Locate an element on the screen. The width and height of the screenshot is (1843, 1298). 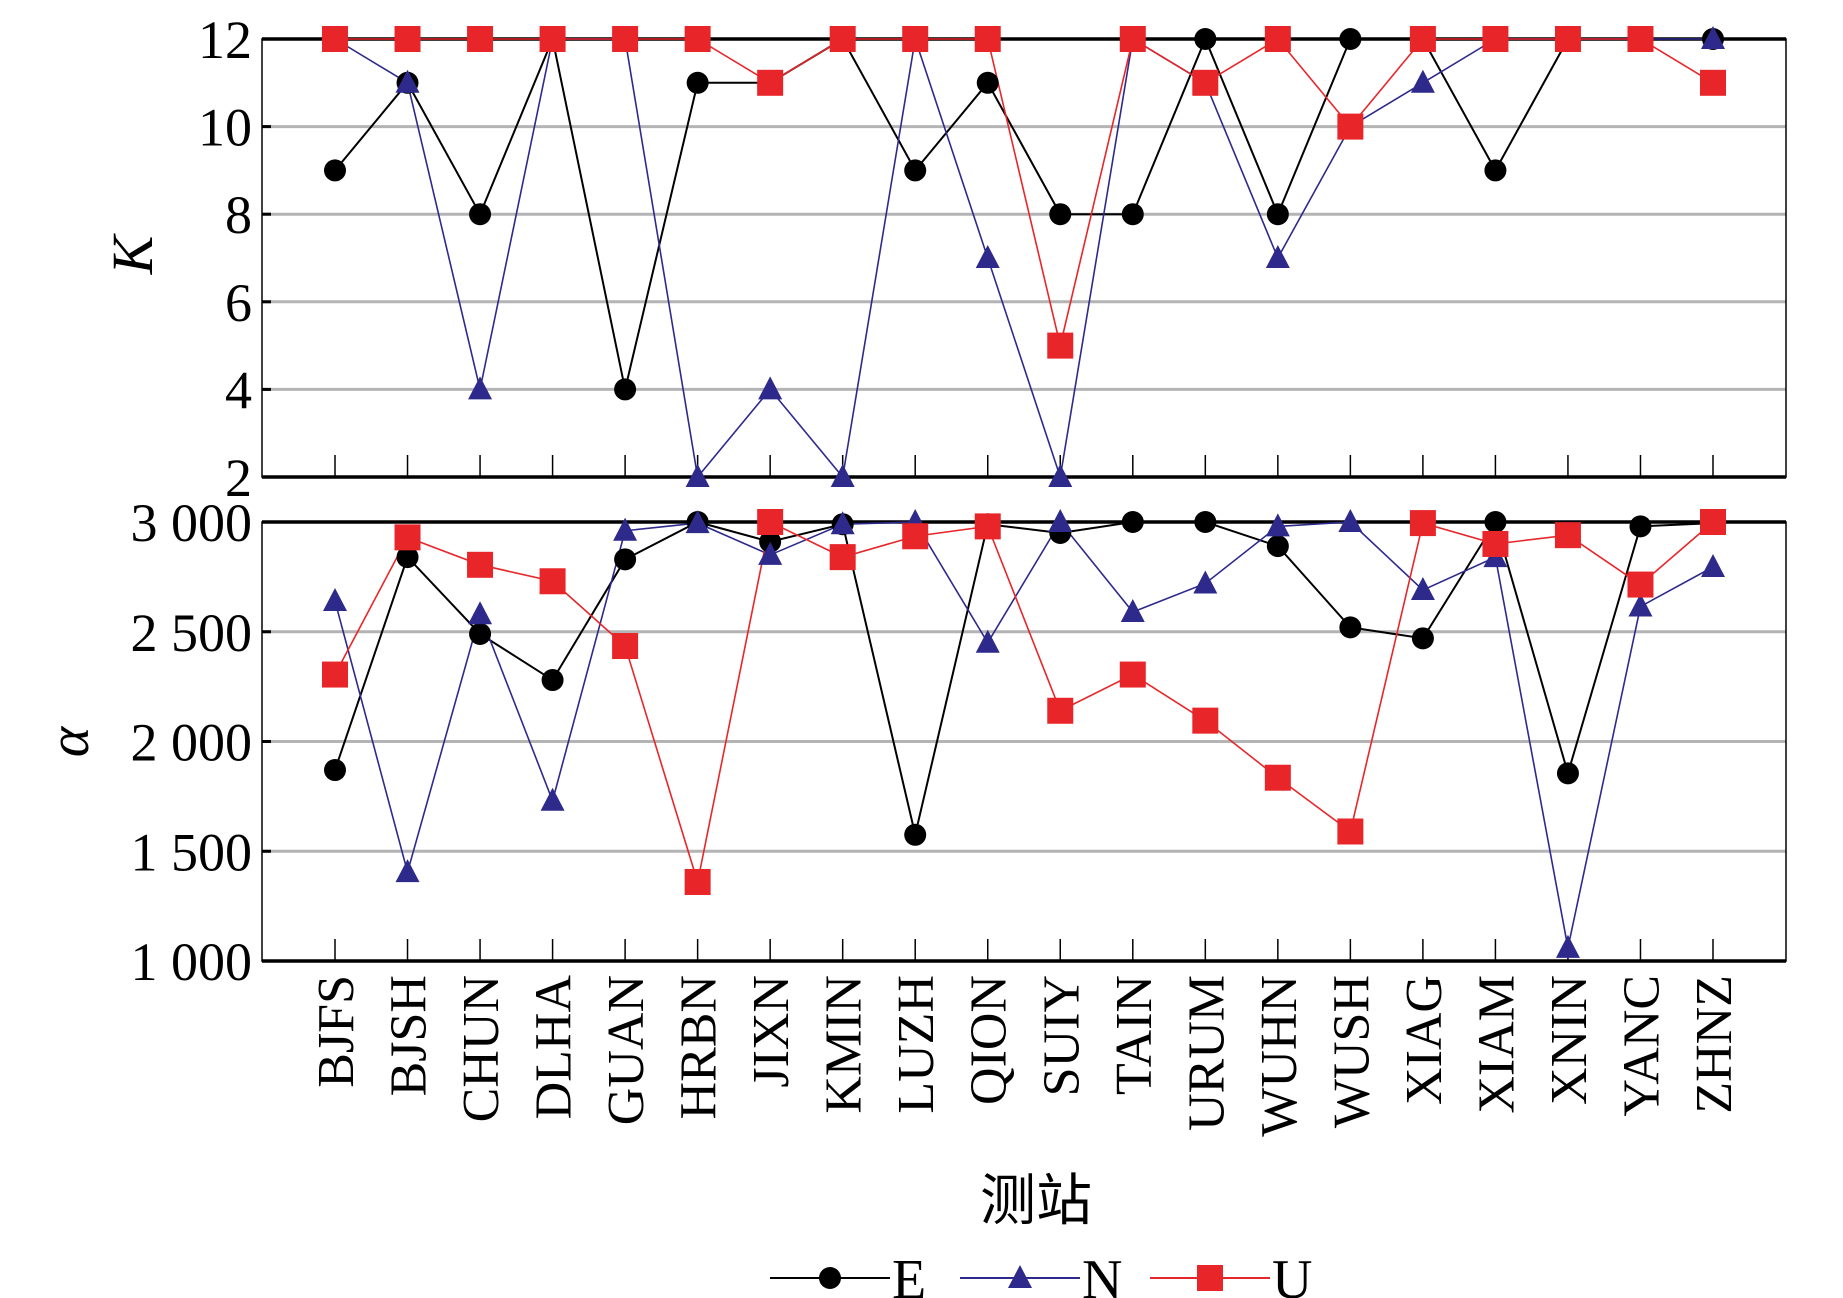
point-U-DLHA is located at coordinates (552, 581).